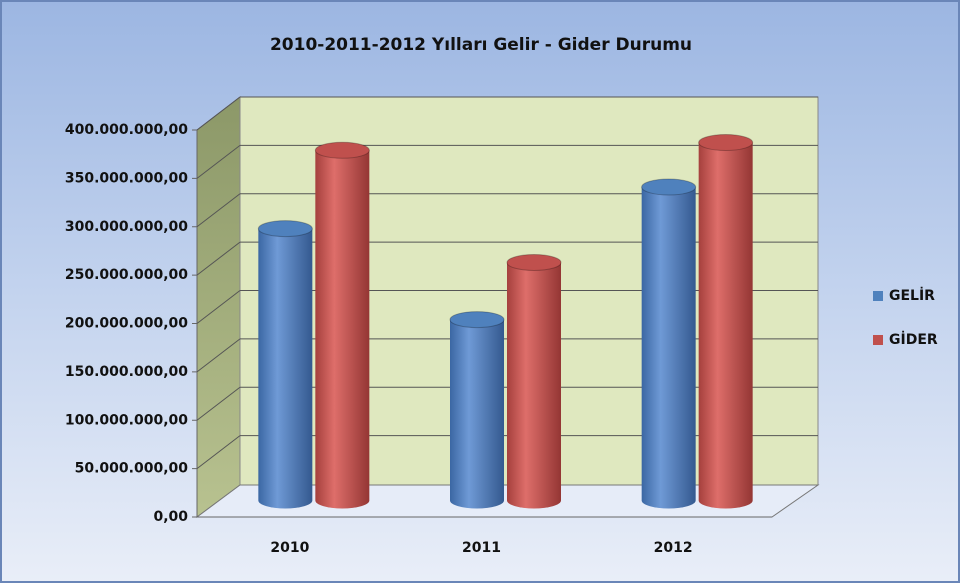  I want to click on y-tick-label: 150.000.000,00, so click(126, 372).